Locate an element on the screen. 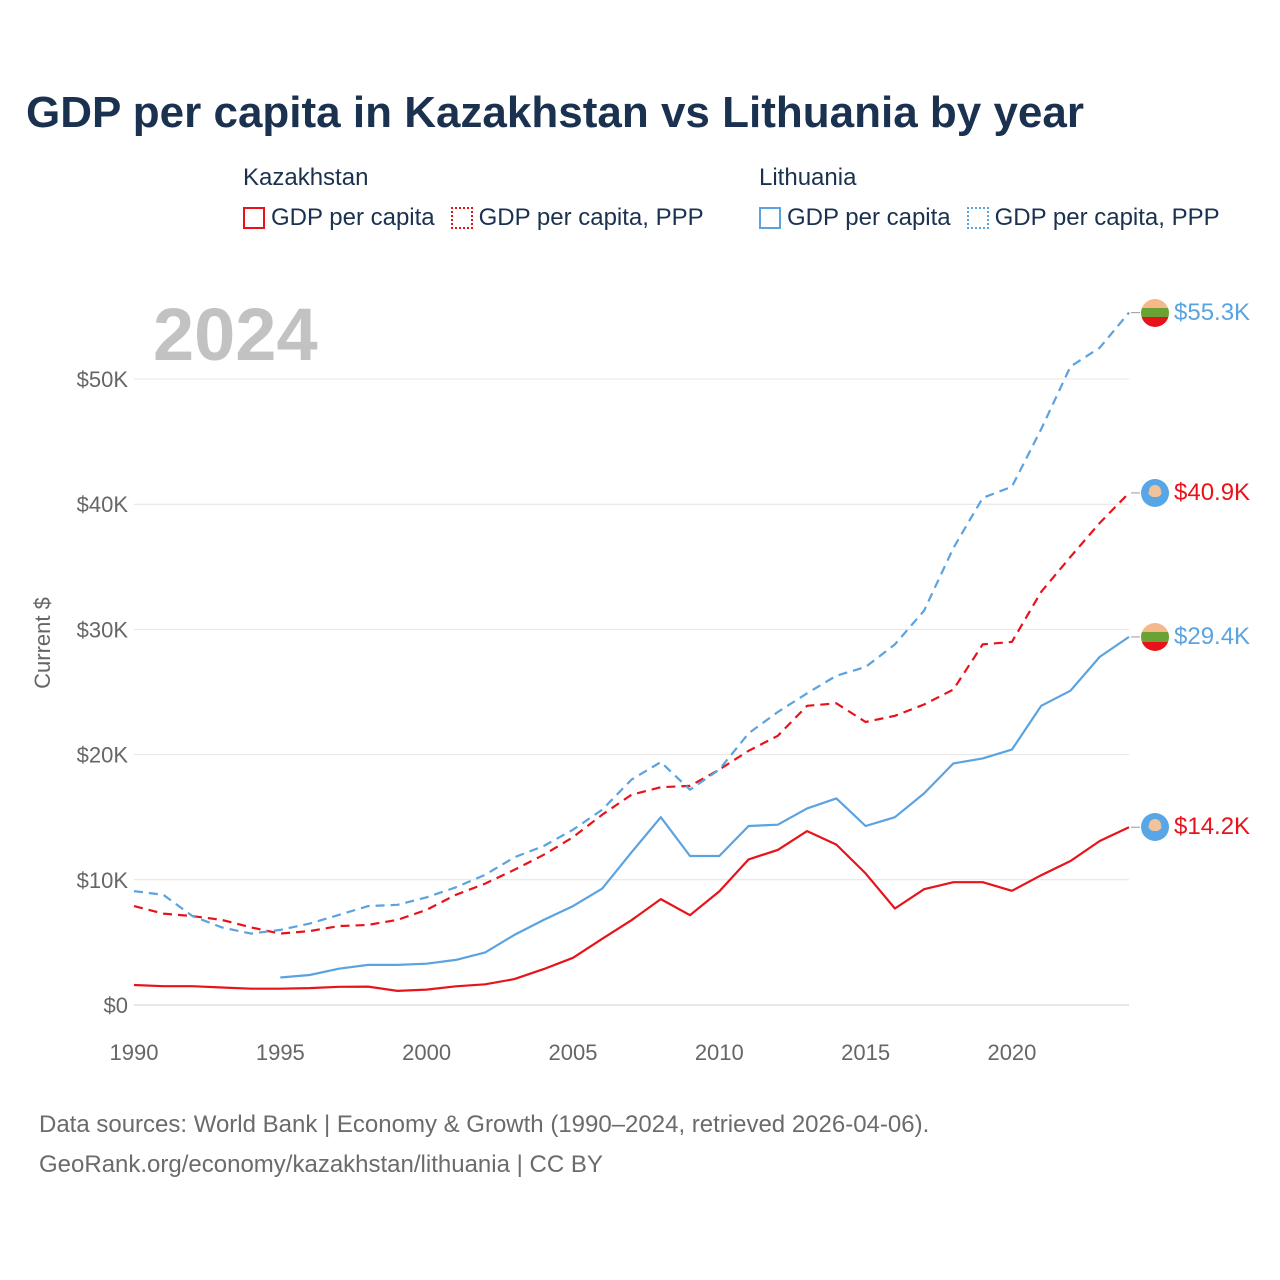 This screenshot has height=1280, width=1280. end-label-lithuania-gdp: $29.4K is located at coordinates (1212, 636).